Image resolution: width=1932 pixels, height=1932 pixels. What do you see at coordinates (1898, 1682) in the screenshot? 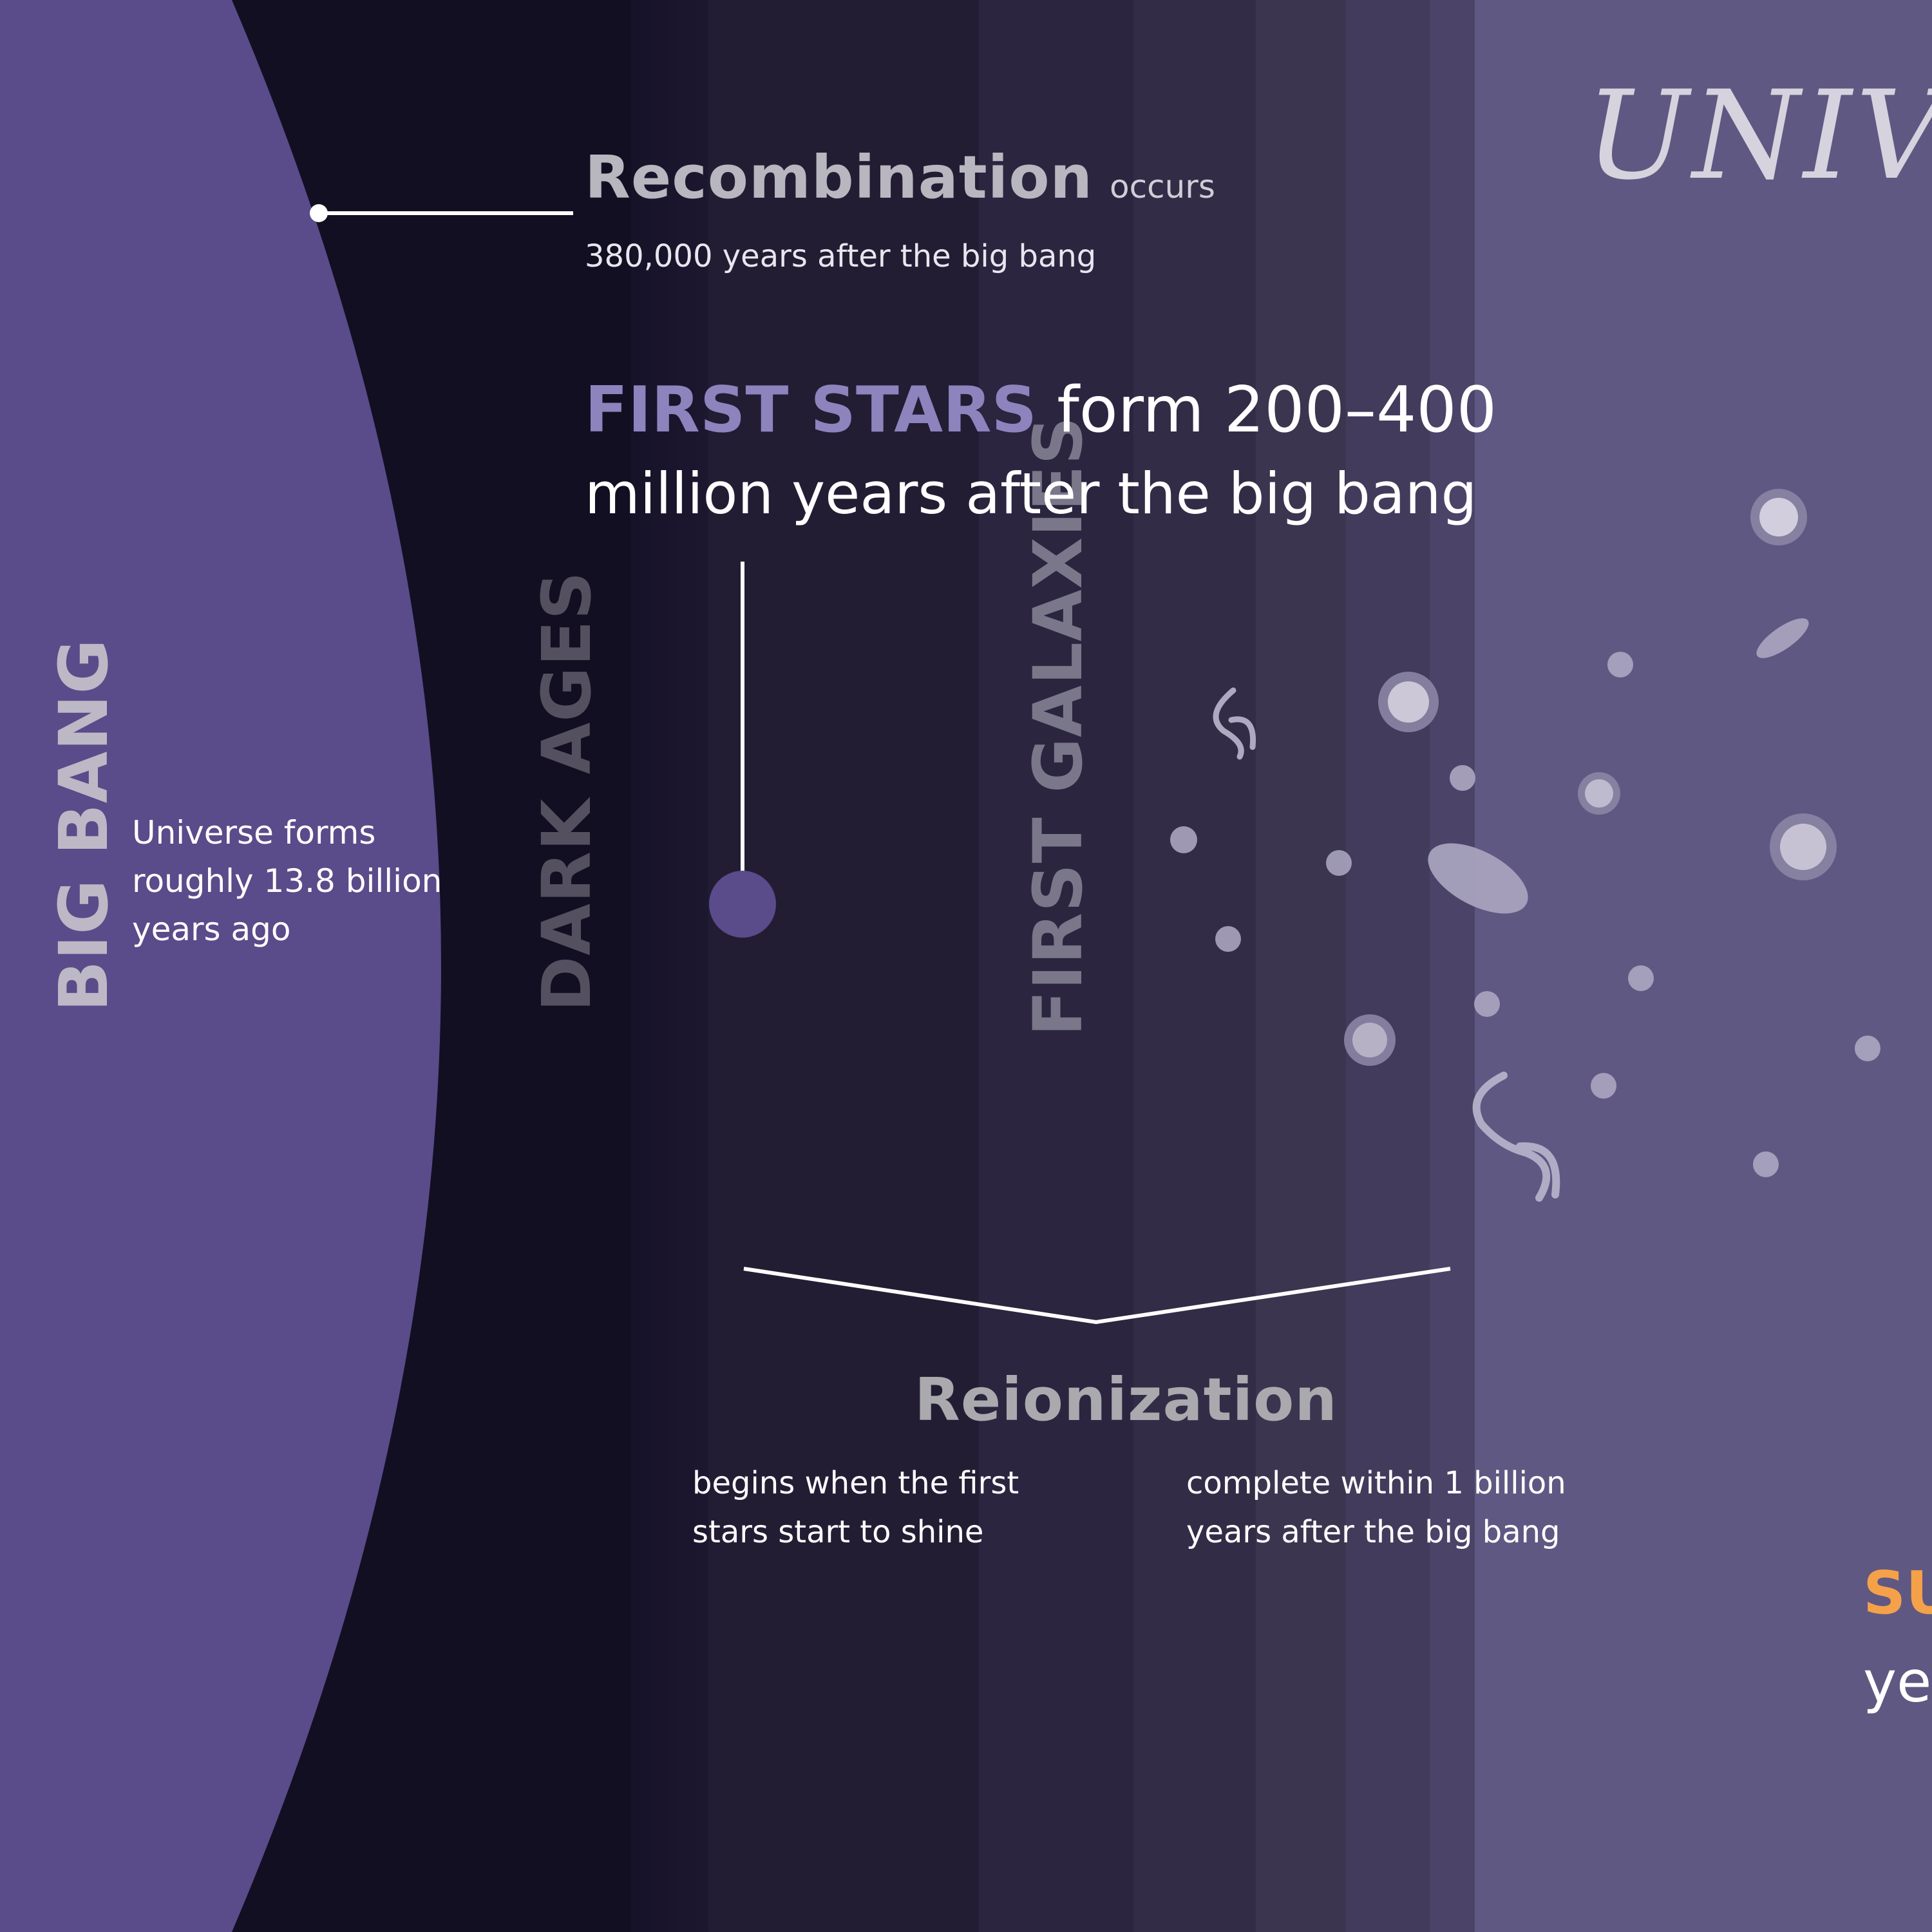
I see `cut-off-white-text: ye` at bounding box center [1898, 1682].